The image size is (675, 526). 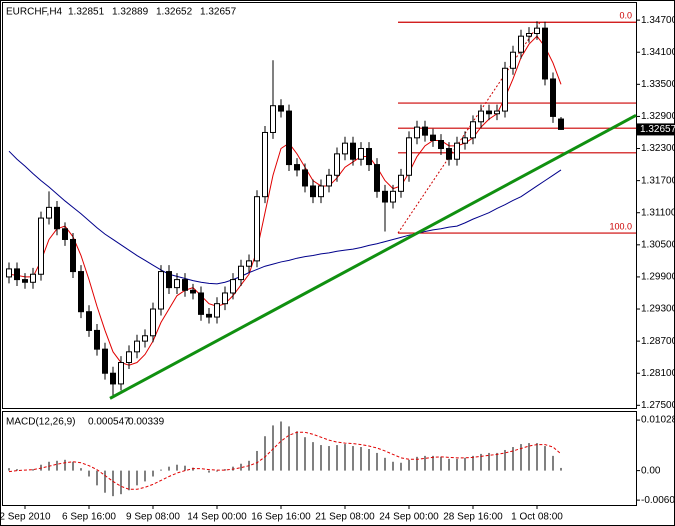 What do you see at coordinates (658, 500) in the screenshot?
I see `macd-y-tick-label: -0.006009` at bounding box center [658, 500].